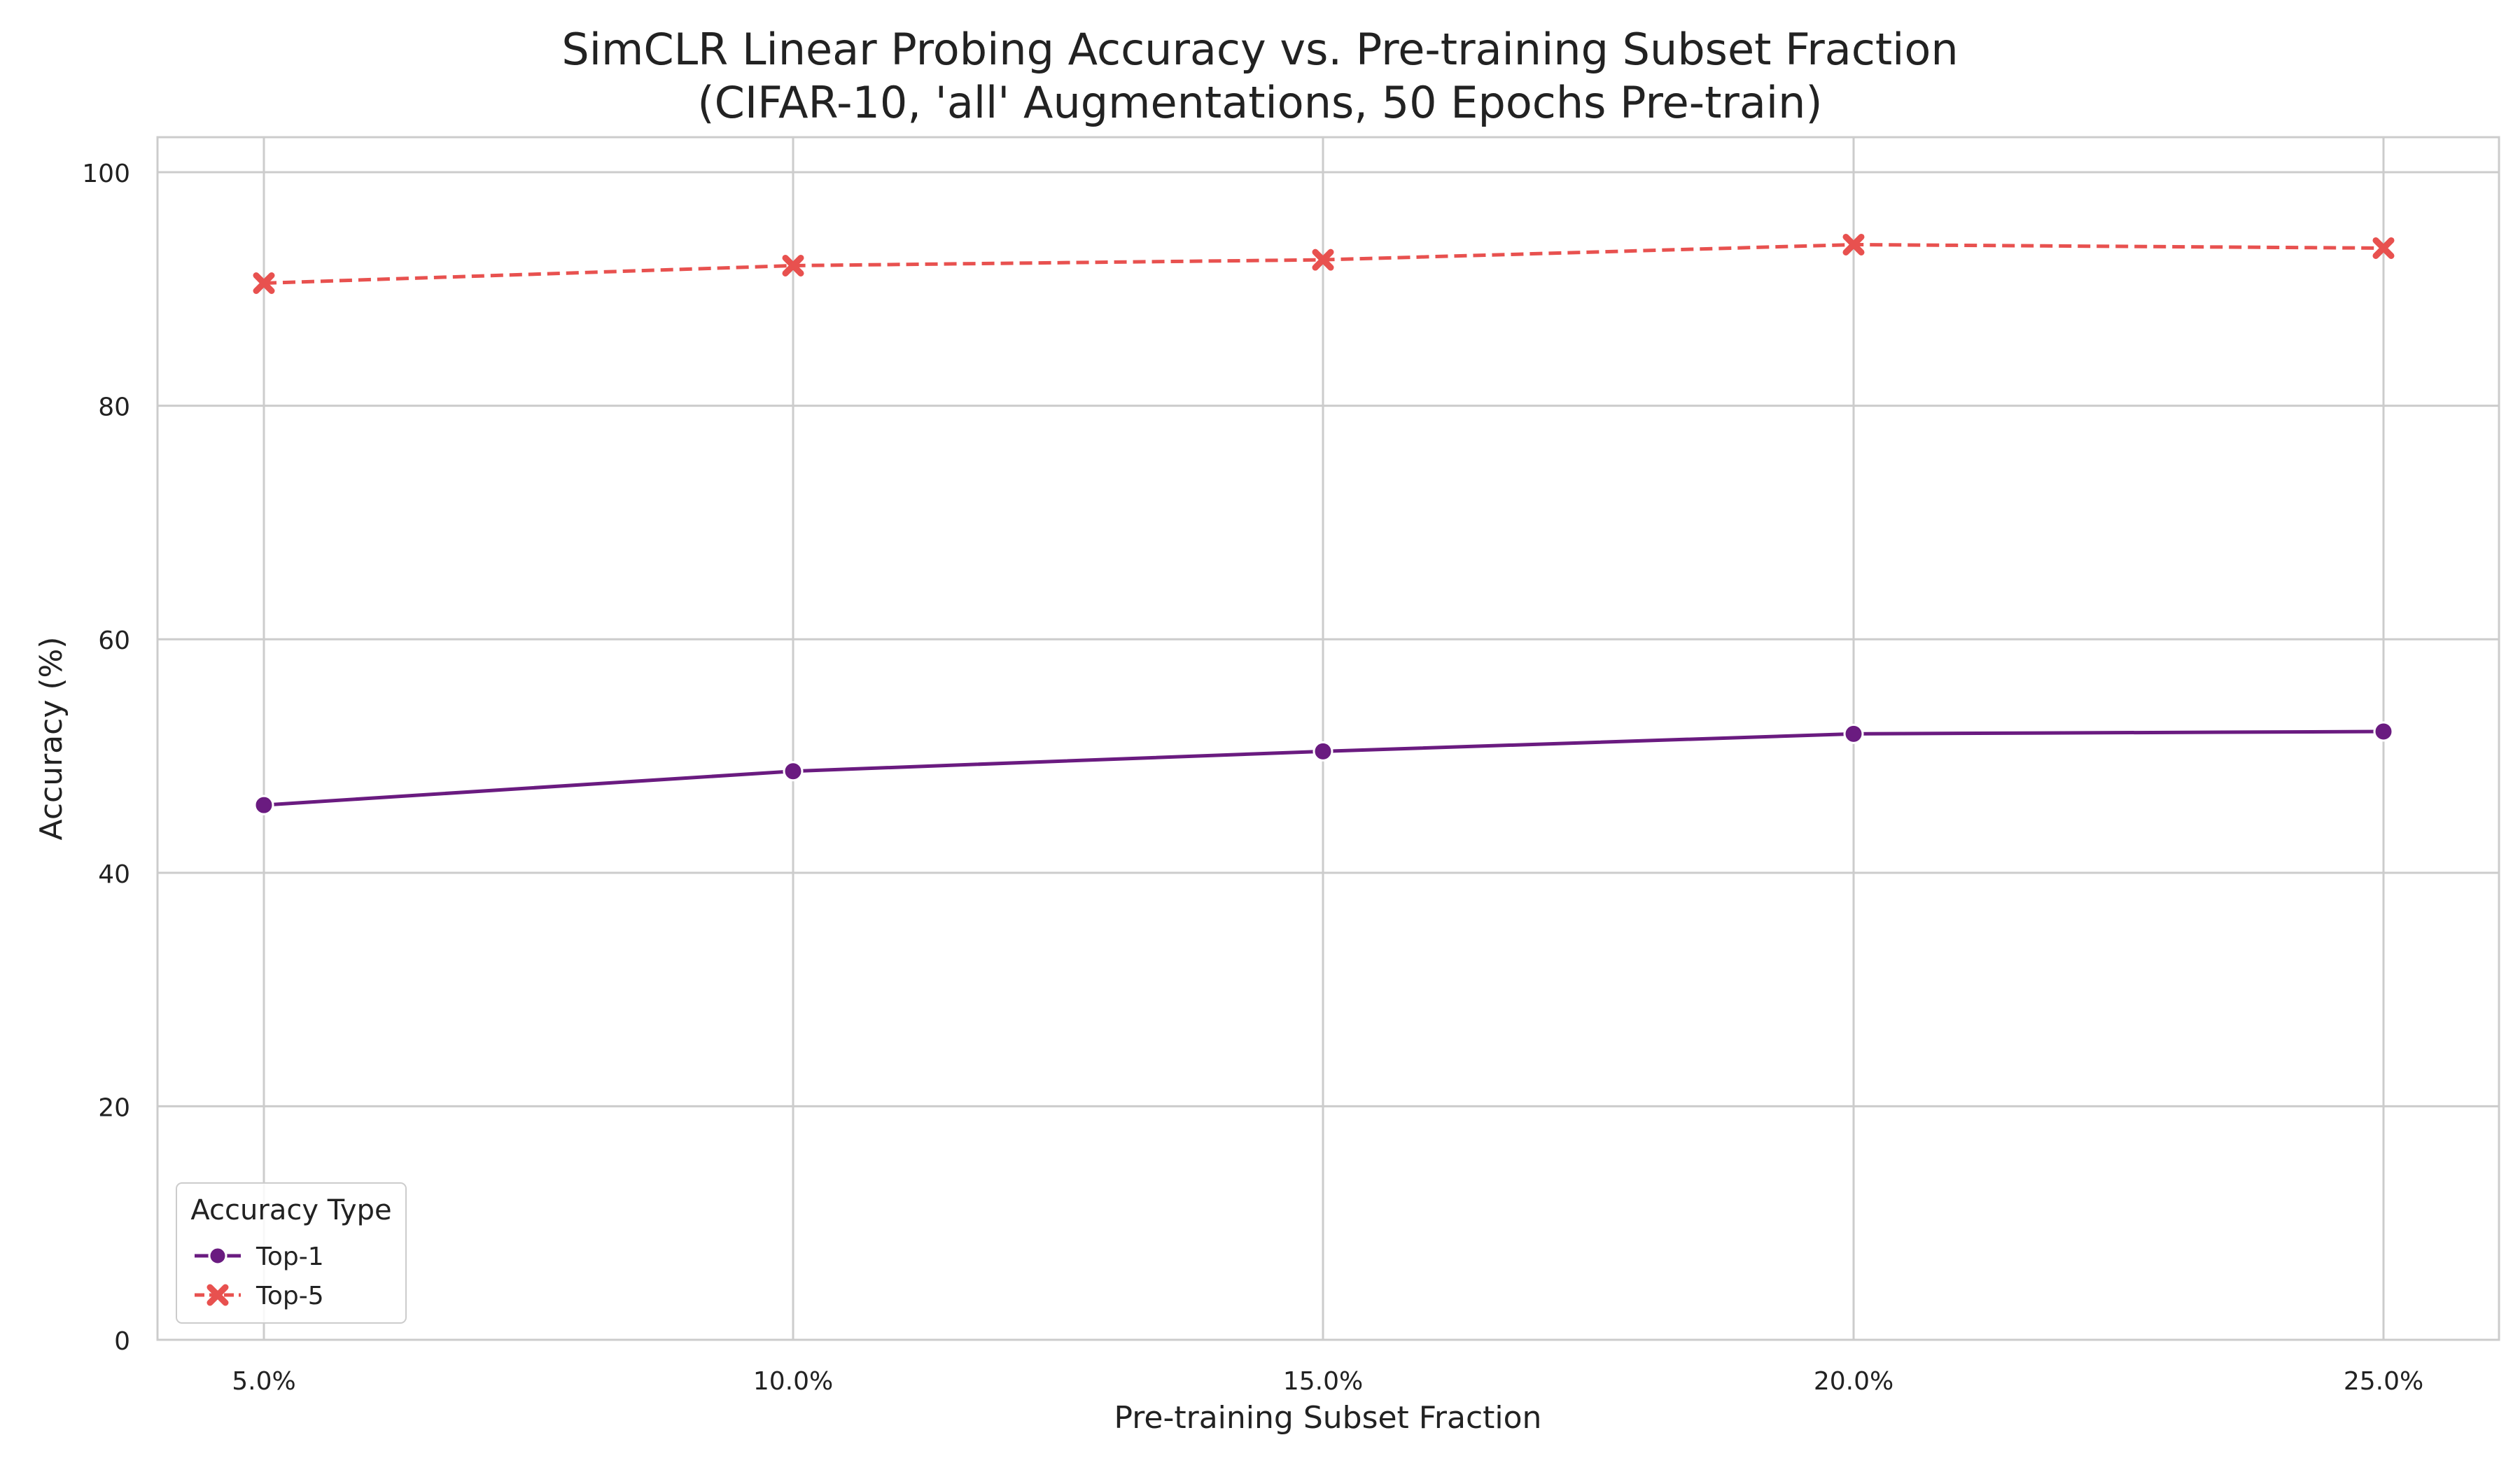 Image resolution: width=2520 pixels, height=1470 pixels. Describe the element at coordinates (1853, 1381) in the screenshot. I see `x-tick-label: 20.0%` at that location.